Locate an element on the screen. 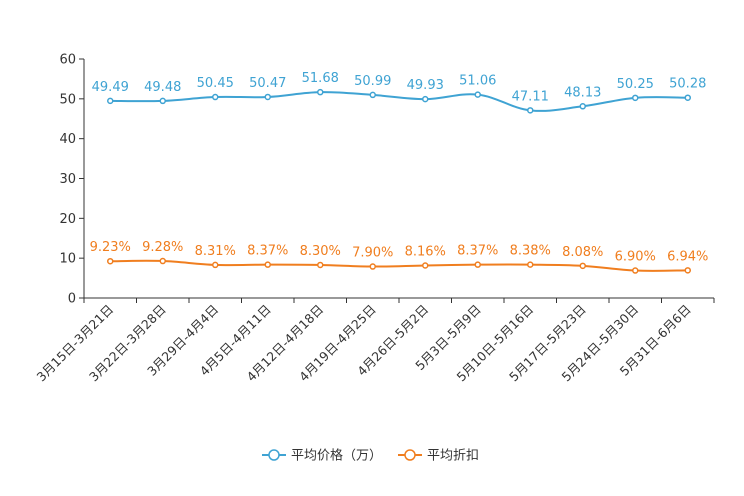 This screenshot has height=496, width=744. data-label: 7.90% is located at coordinates (372, 253).